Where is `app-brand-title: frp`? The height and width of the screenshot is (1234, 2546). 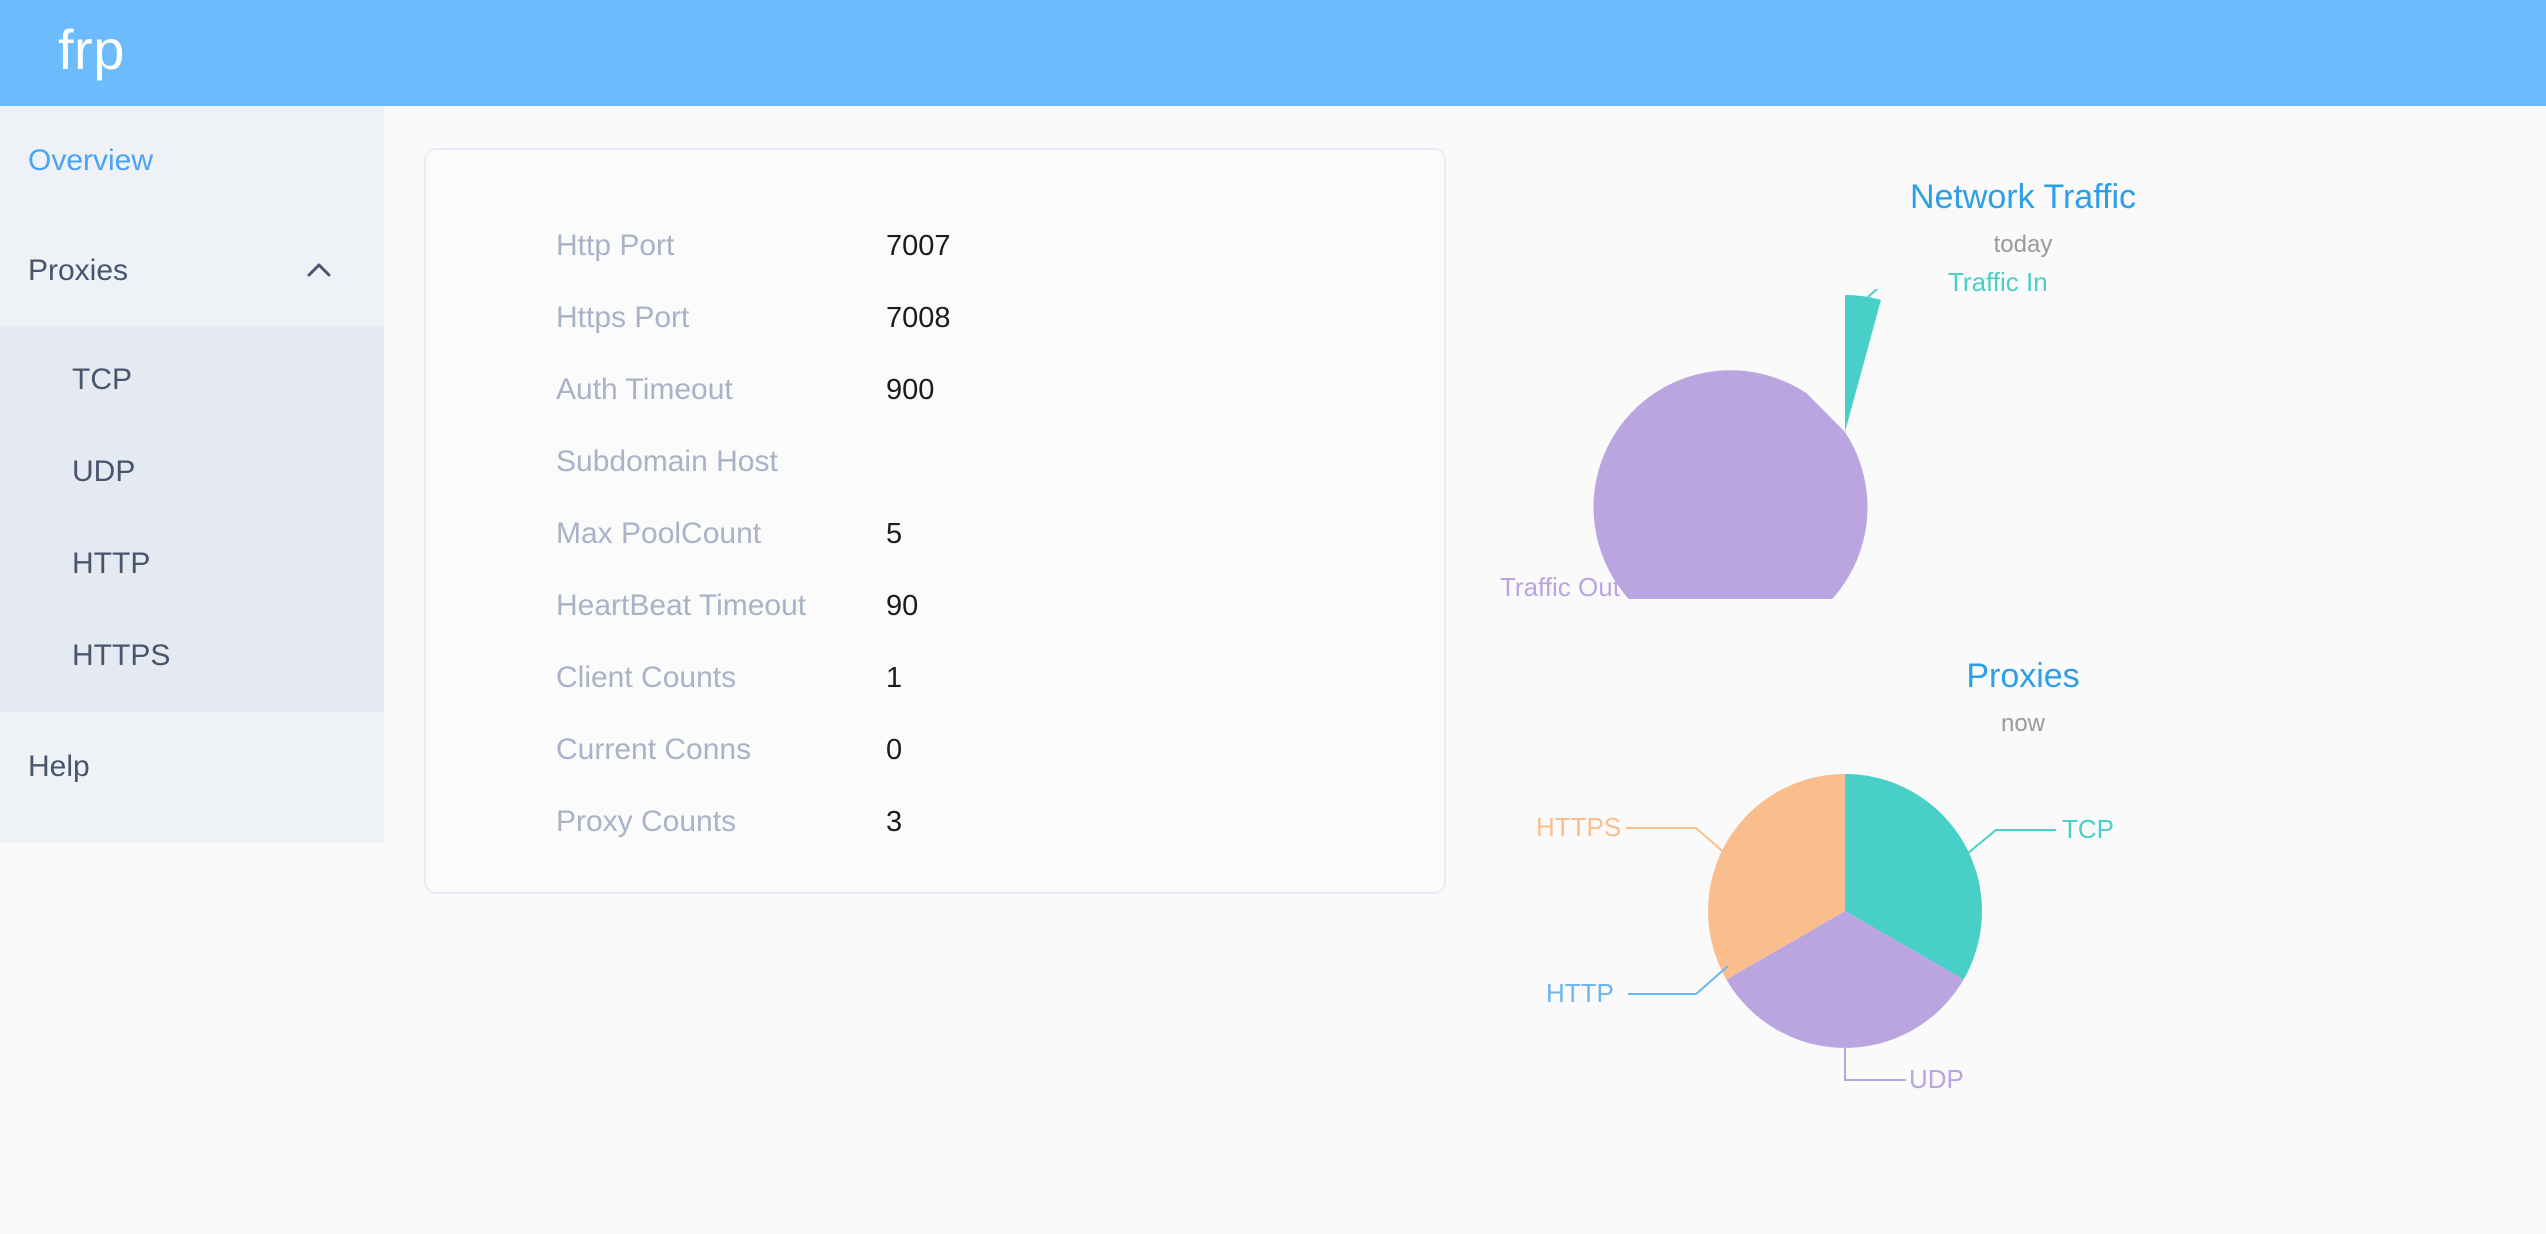
app-brand-title: frp is located at coordinates (91, 49).